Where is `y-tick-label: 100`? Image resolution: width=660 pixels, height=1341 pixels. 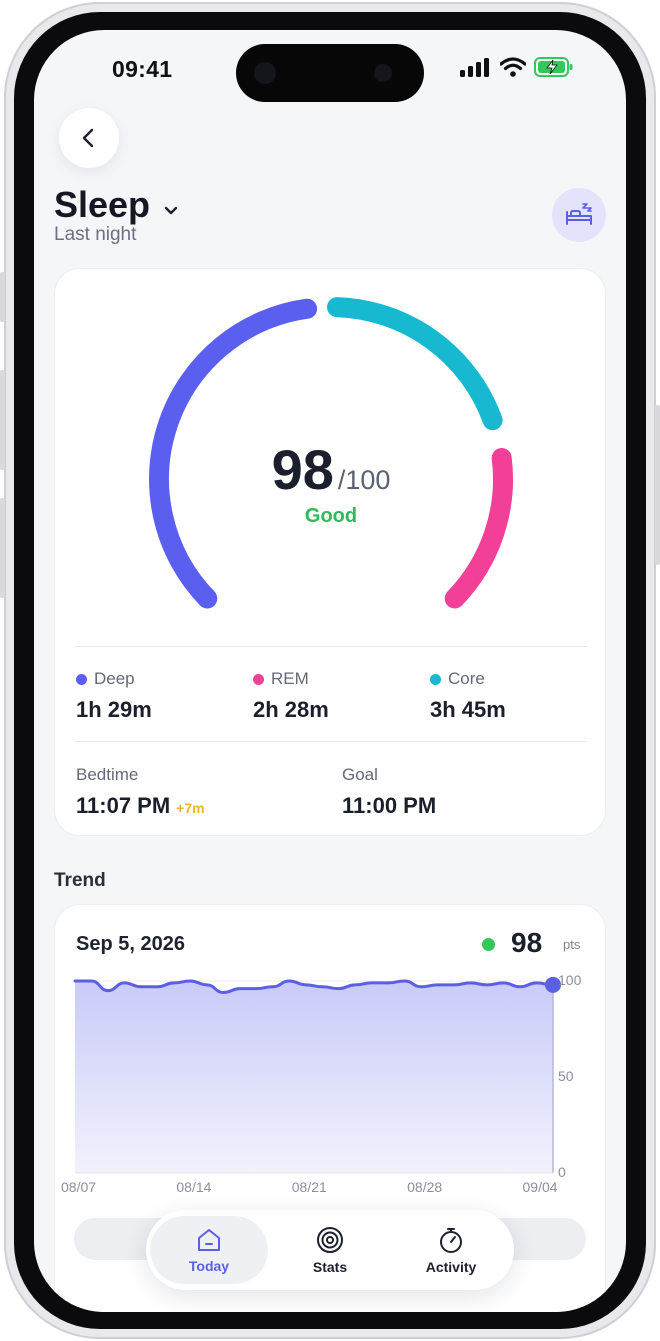
y-tick-label: 100 is located at coordinates (570, 980).